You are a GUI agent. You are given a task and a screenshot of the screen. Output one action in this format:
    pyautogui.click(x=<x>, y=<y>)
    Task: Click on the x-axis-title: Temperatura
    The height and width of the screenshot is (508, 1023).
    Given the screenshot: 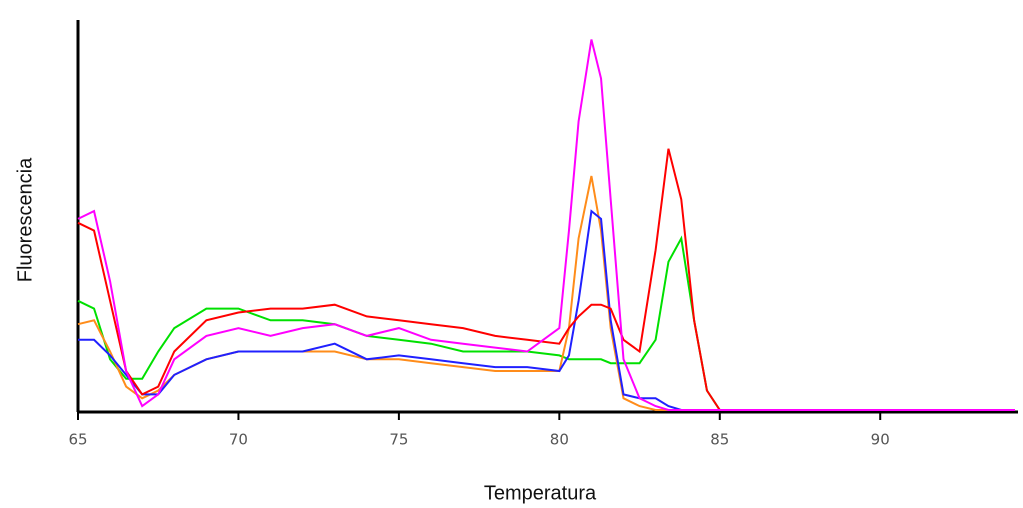 What is the action you would take?
    pyautogui.click(x=540, y=493)
    